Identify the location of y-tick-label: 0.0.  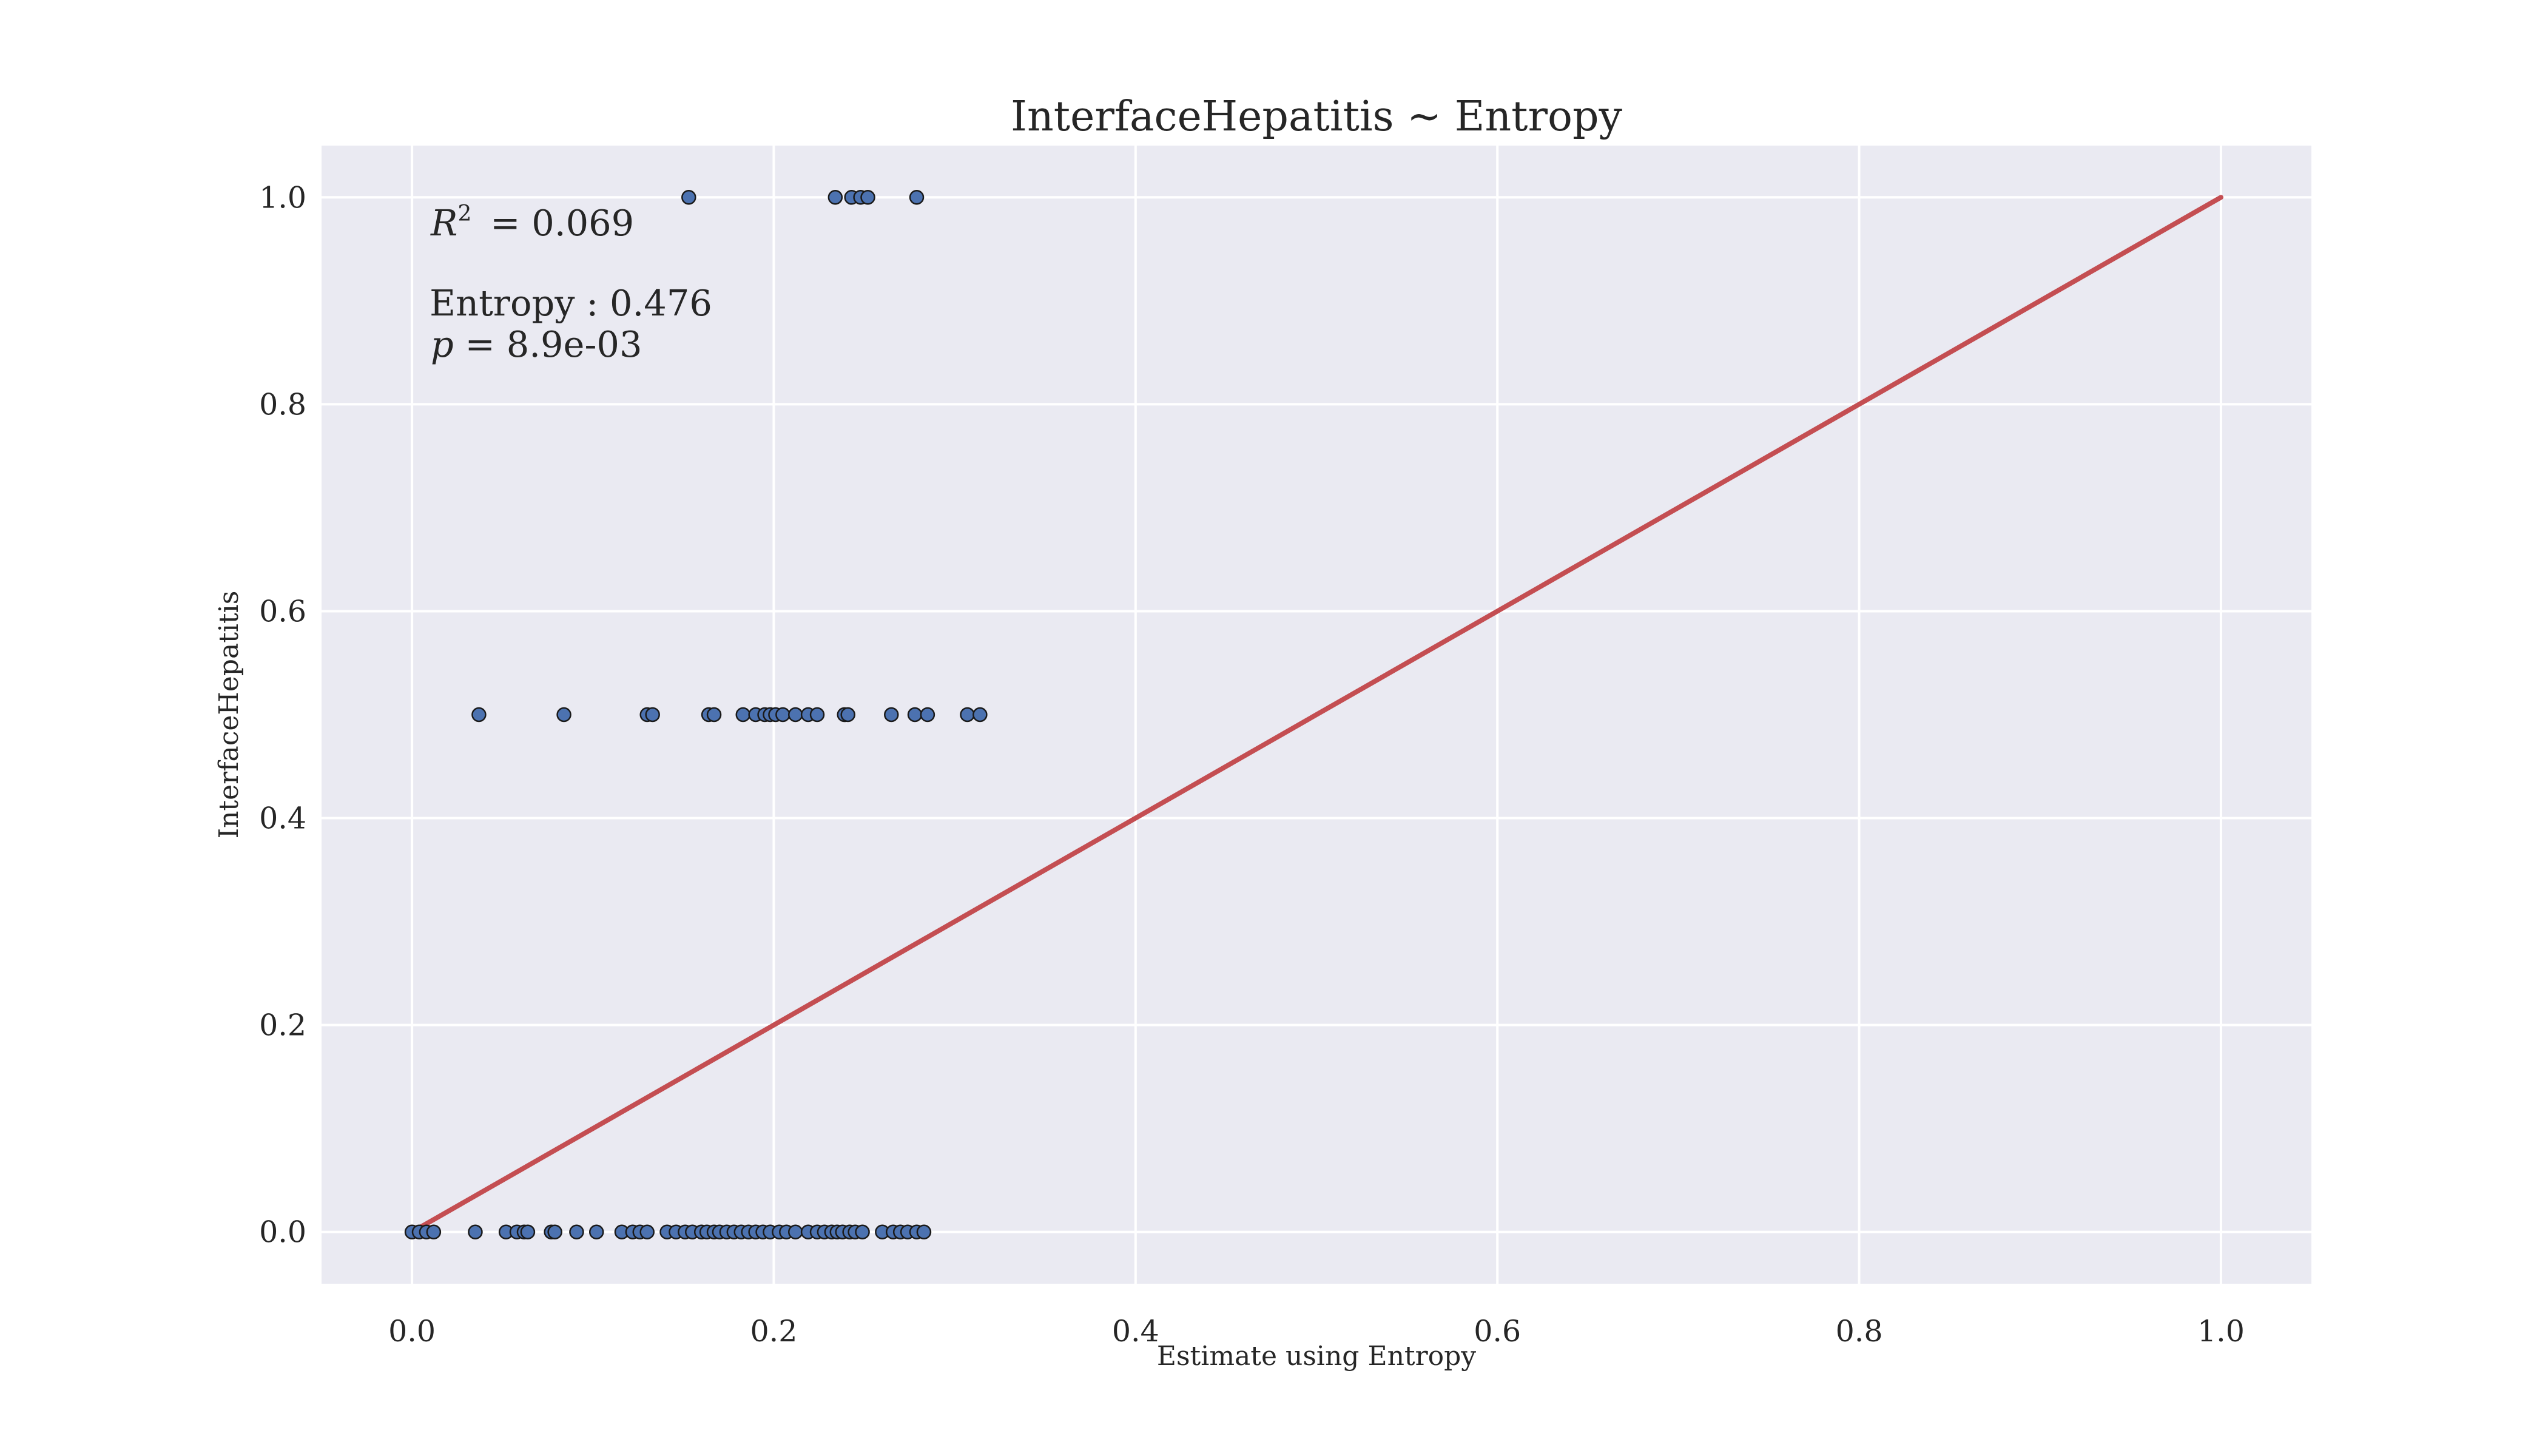
(282, 1232).